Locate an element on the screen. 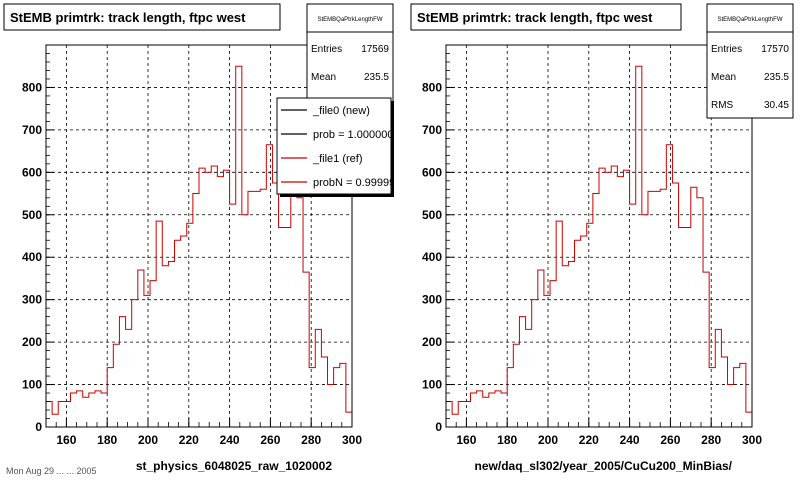 The width and height of the screenshot is (800, 480). legend-label: prob = 1.000000 is located at coordinates (353, 135).